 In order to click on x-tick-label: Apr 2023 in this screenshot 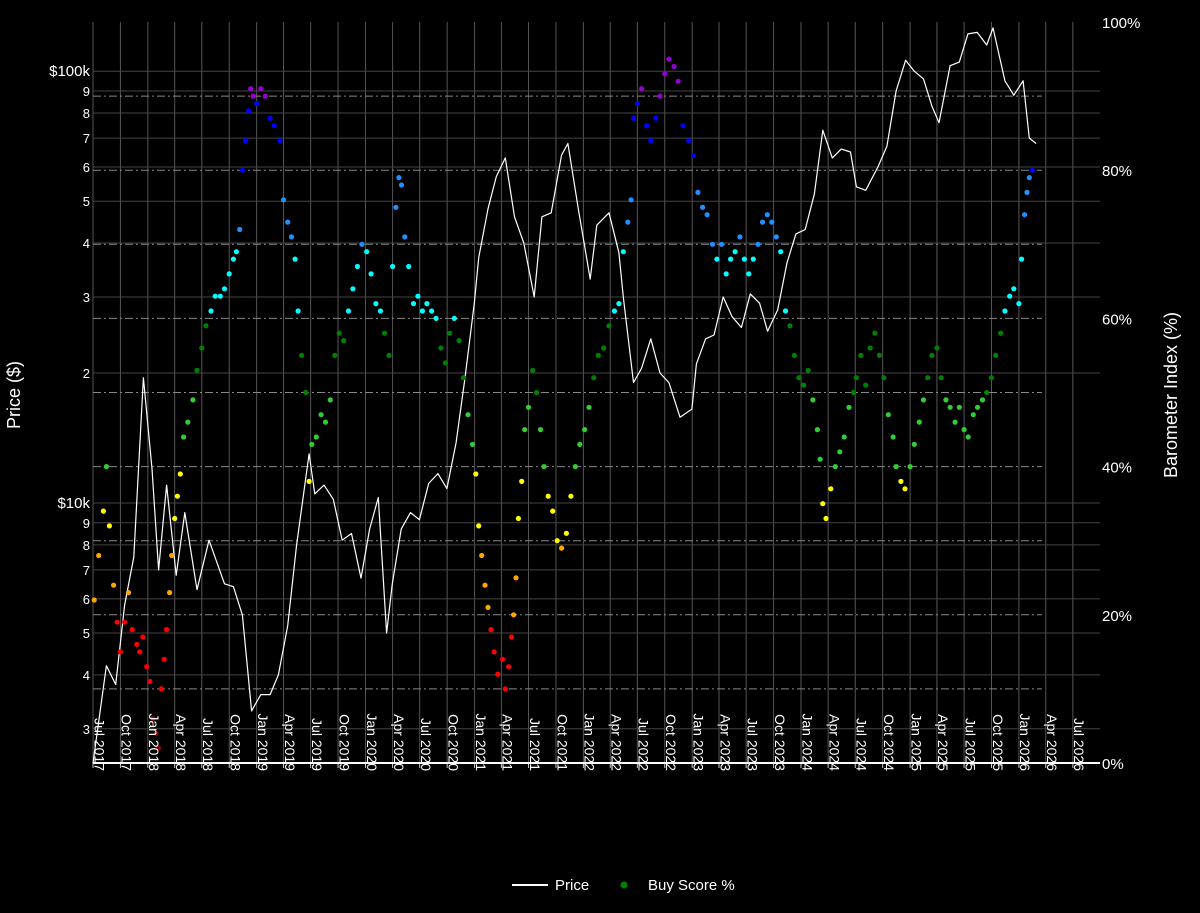, I will do `click(725, 742)`.